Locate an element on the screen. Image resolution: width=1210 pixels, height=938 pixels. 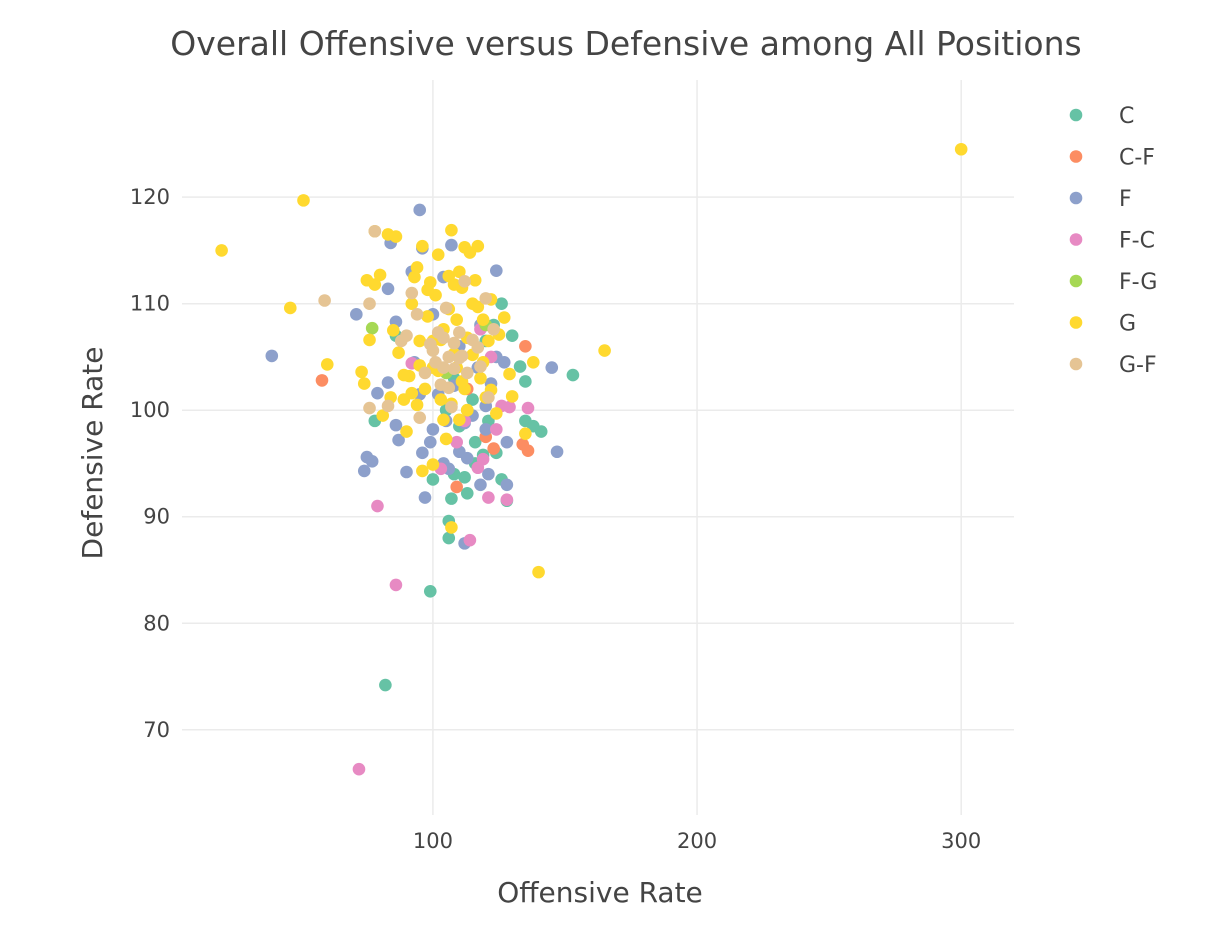
legend-item-c-f: C-F is located at coordinates (1112, 158).